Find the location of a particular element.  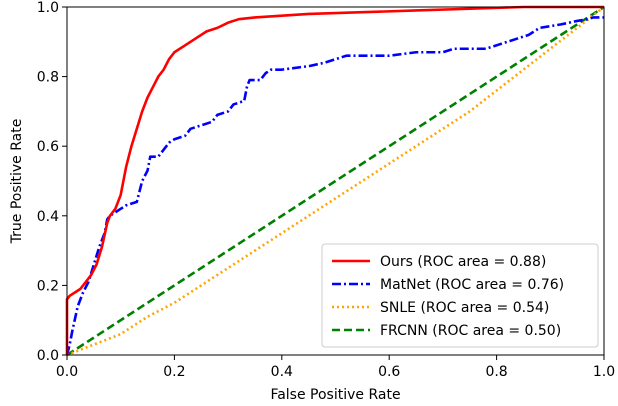

y-tick-label: 0.0 is located at coordinates (48, 356).